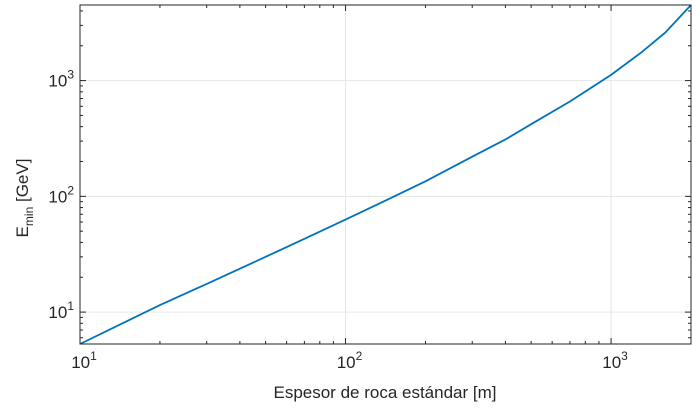 This screenshot has height=410, width=692. I want to click on x-tick-label: 10², so click(350, 360).